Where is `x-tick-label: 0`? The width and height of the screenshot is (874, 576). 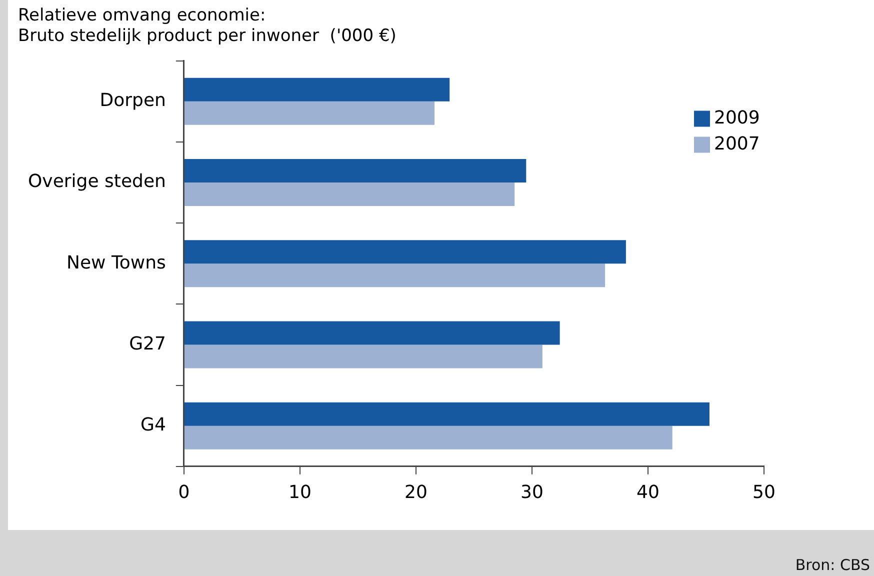
x-tick-label: 0 is located at coordinates (184, 492).